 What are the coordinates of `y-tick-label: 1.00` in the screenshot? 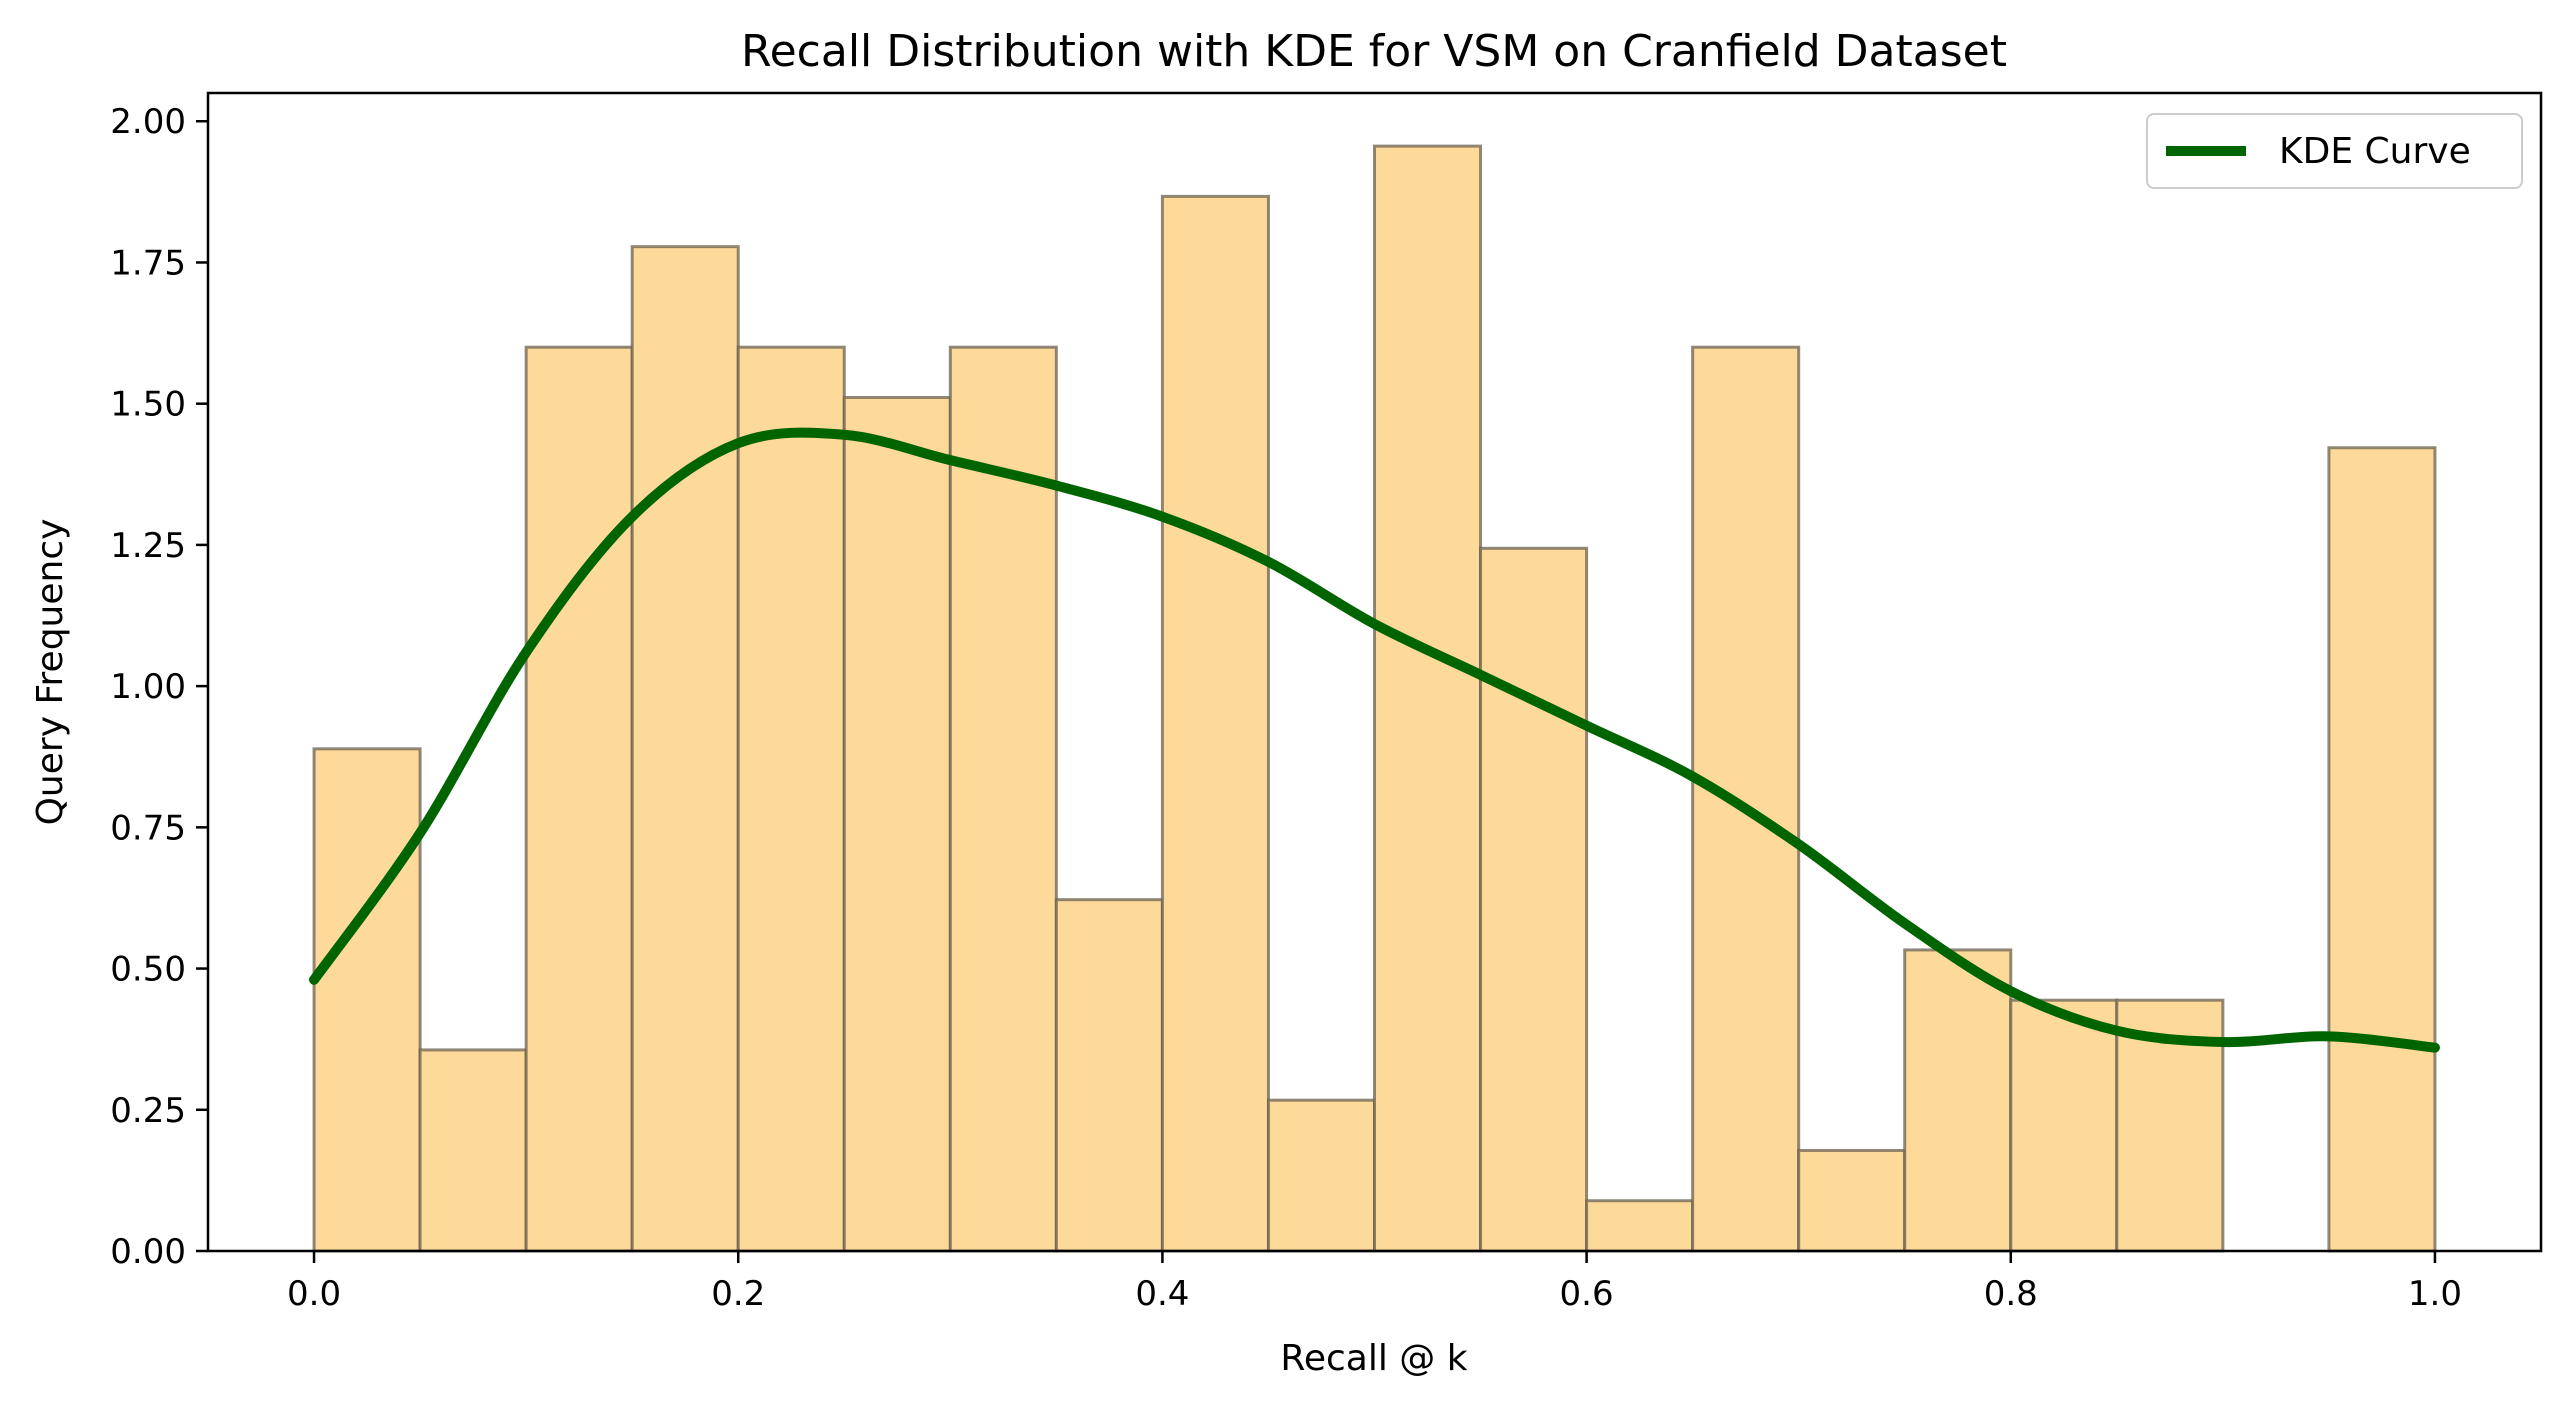 It's located at (148, 687).